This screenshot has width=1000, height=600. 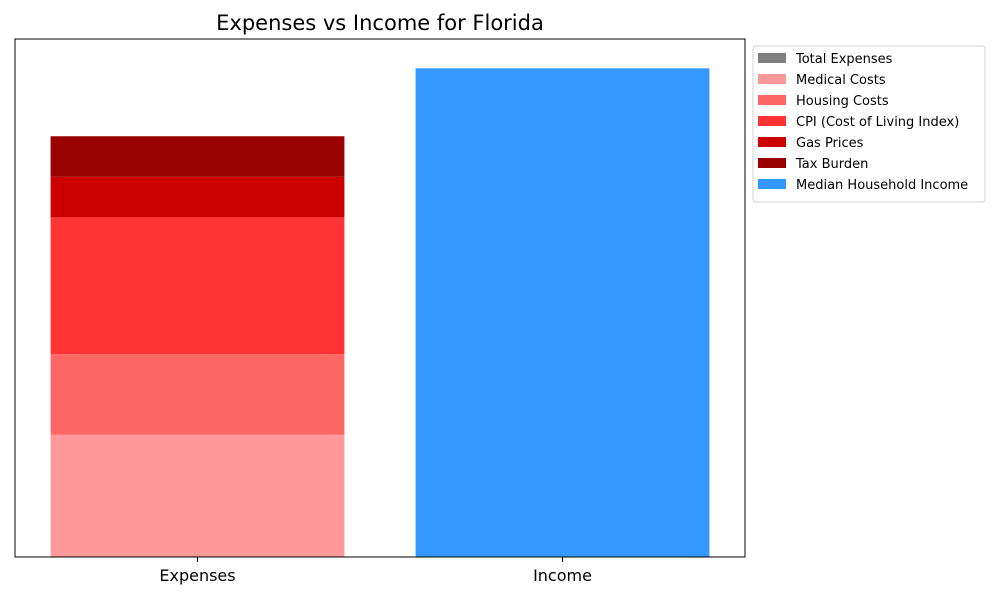 What do you see at coordinates (772, 142) in the screenshot?
I see `legend-swatch-gas-prices` at bounding box center [772, 142].